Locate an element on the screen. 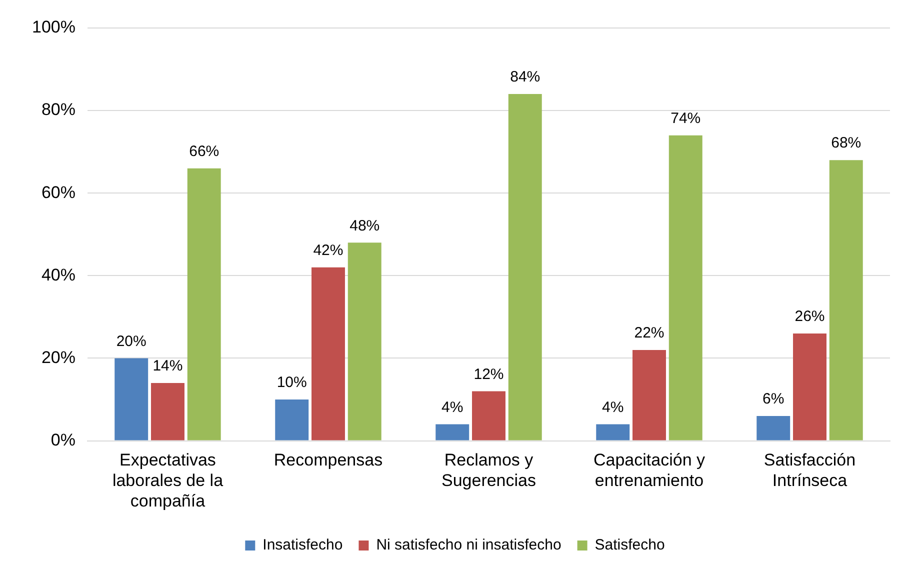  x-tick-label: Expectativas laborales de la compañía is located at coordinates (168, 480).